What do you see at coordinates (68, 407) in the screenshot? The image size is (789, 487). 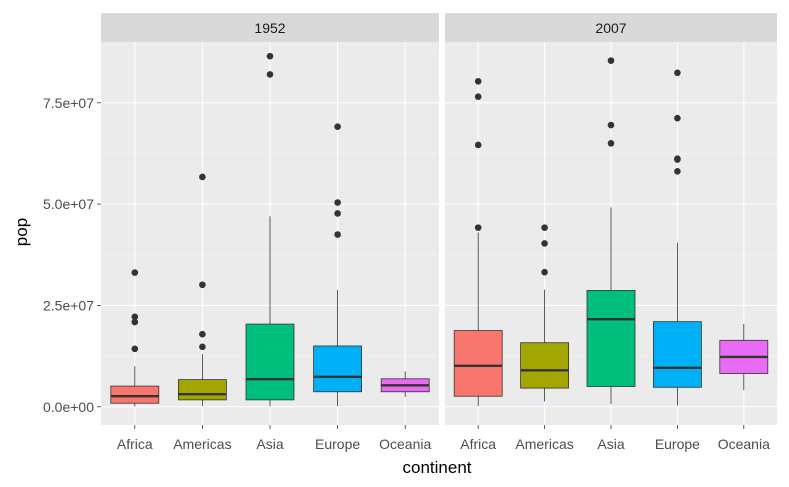 I see `y-tick-label: 0.0e+00` at bounding box center [68, 407].